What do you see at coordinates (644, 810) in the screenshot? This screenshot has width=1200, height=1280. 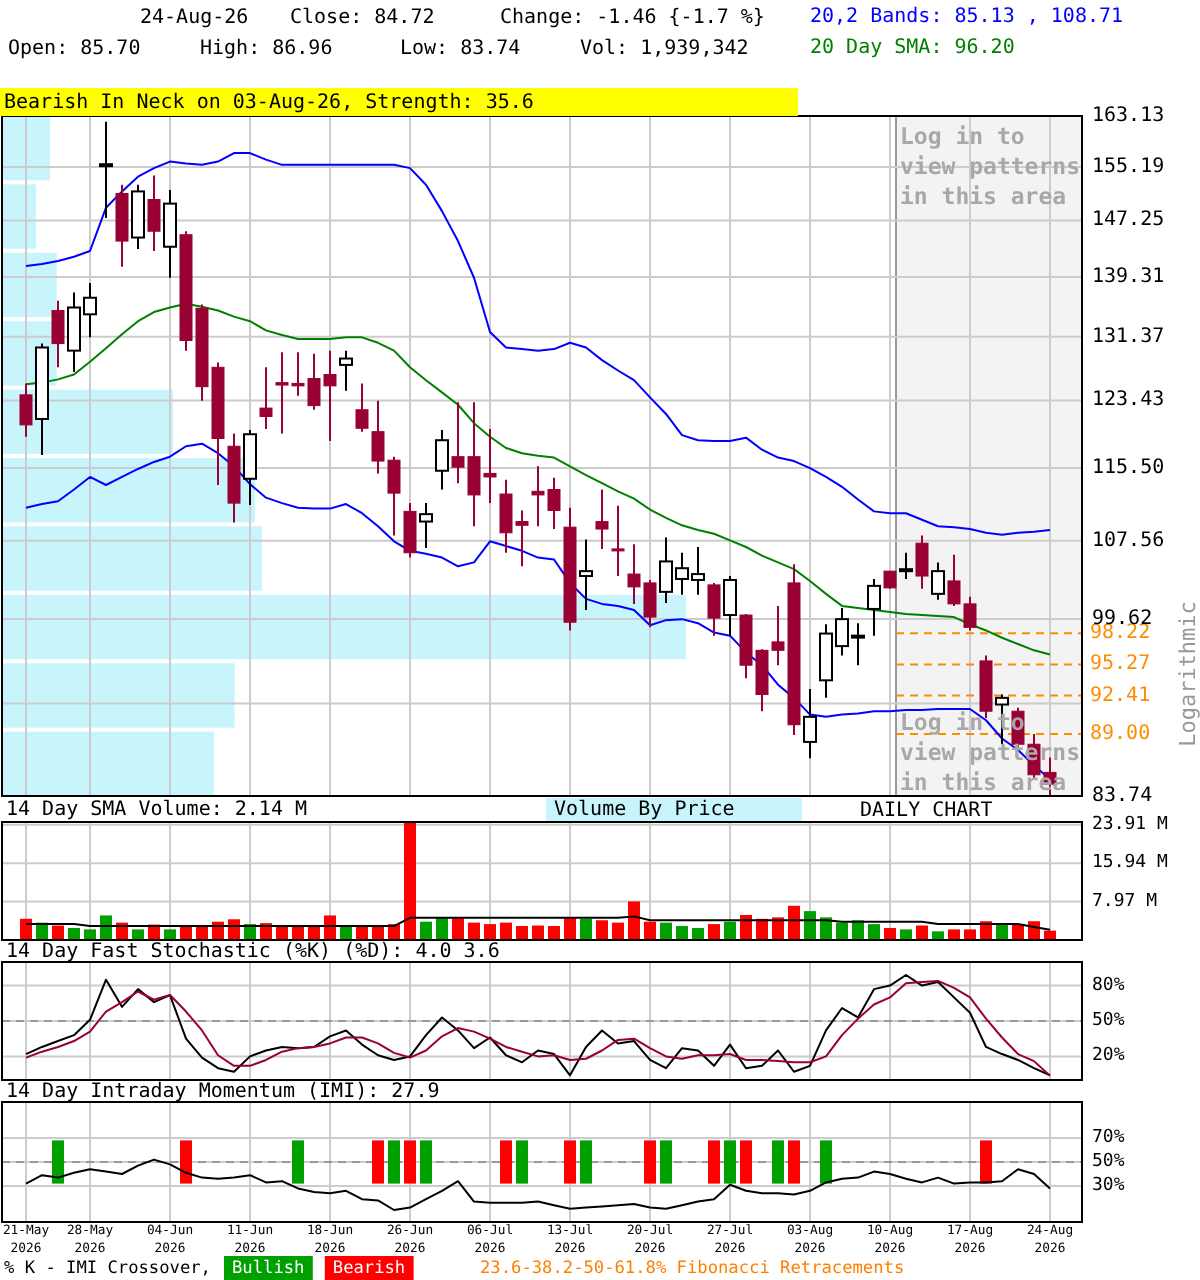 I see `text: Volume By Price` at bounding box center [644, 810].